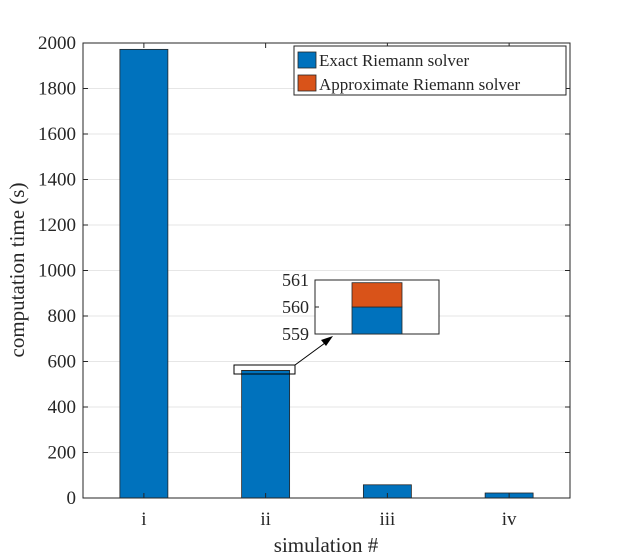 Image resolution: width=628 pixels, height=559 pixels. Describe the element at coordinates (326, 545) in the screenshot. I see `x-axis-label: simulation #` at that location.